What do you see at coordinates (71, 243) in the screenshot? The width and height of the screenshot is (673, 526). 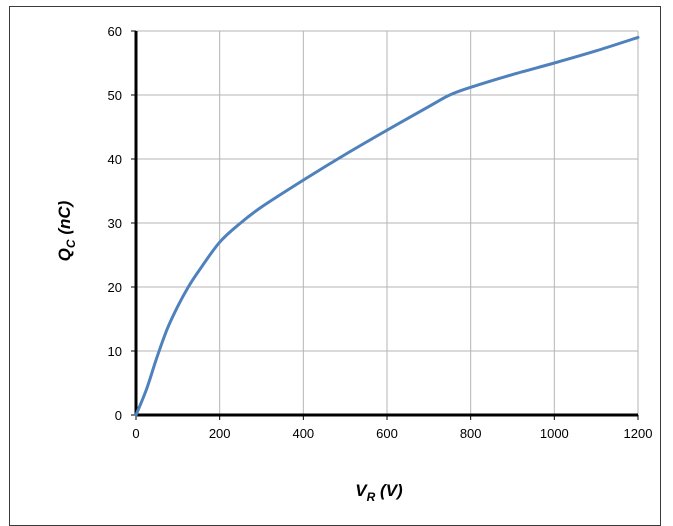 I see `y-axis-title-sub: C` at bounding box center [71, 243].